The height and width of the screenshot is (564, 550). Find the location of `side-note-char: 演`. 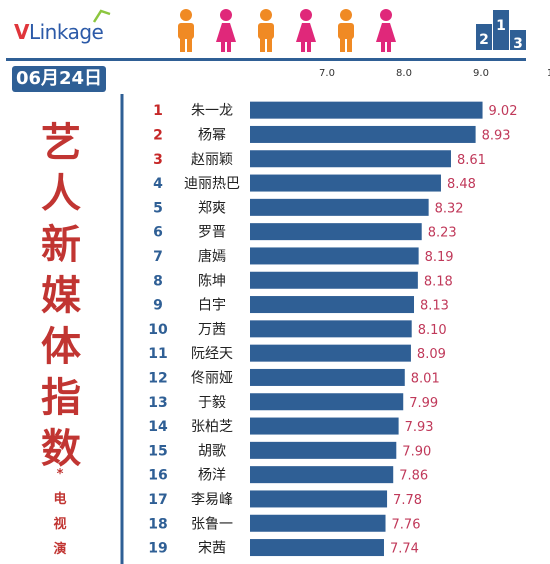

side-note-char: 演 is located at coordinates (60, 549).